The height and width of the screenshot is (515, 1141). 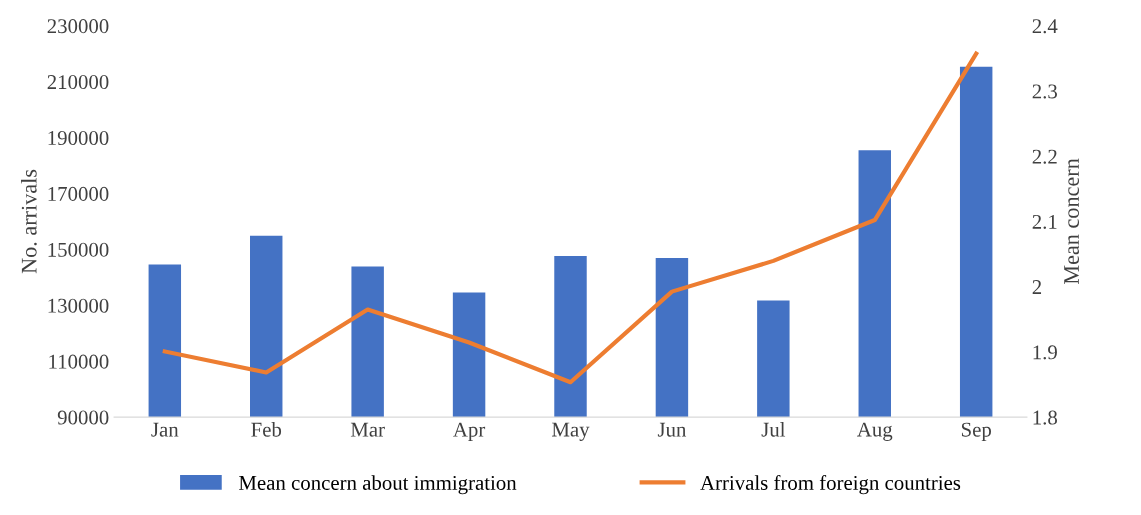 What do you see at coordinates (976, 431) in the screenshot?
I see `x-tick-label: Sep` at bounding box center [976, 431].